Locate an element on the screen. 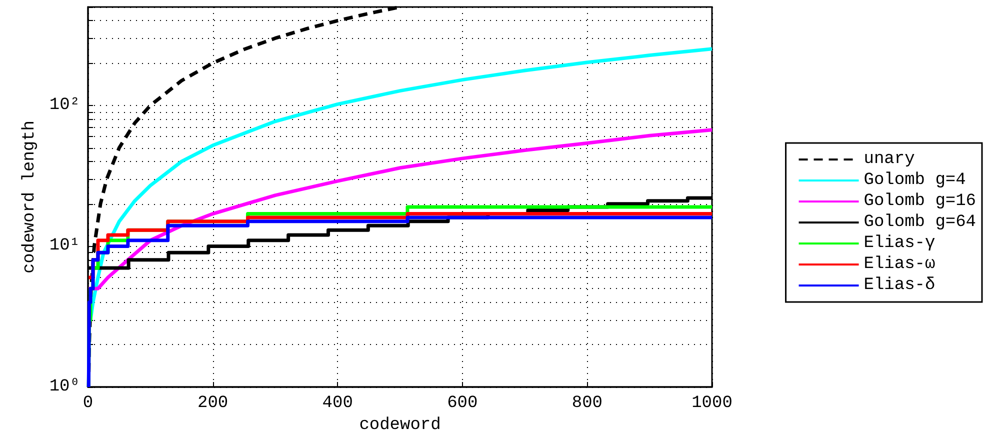 Image resolution: width=984 pixels, height=445 pixels. legend-label: unary is located at coordinates (889, 159).